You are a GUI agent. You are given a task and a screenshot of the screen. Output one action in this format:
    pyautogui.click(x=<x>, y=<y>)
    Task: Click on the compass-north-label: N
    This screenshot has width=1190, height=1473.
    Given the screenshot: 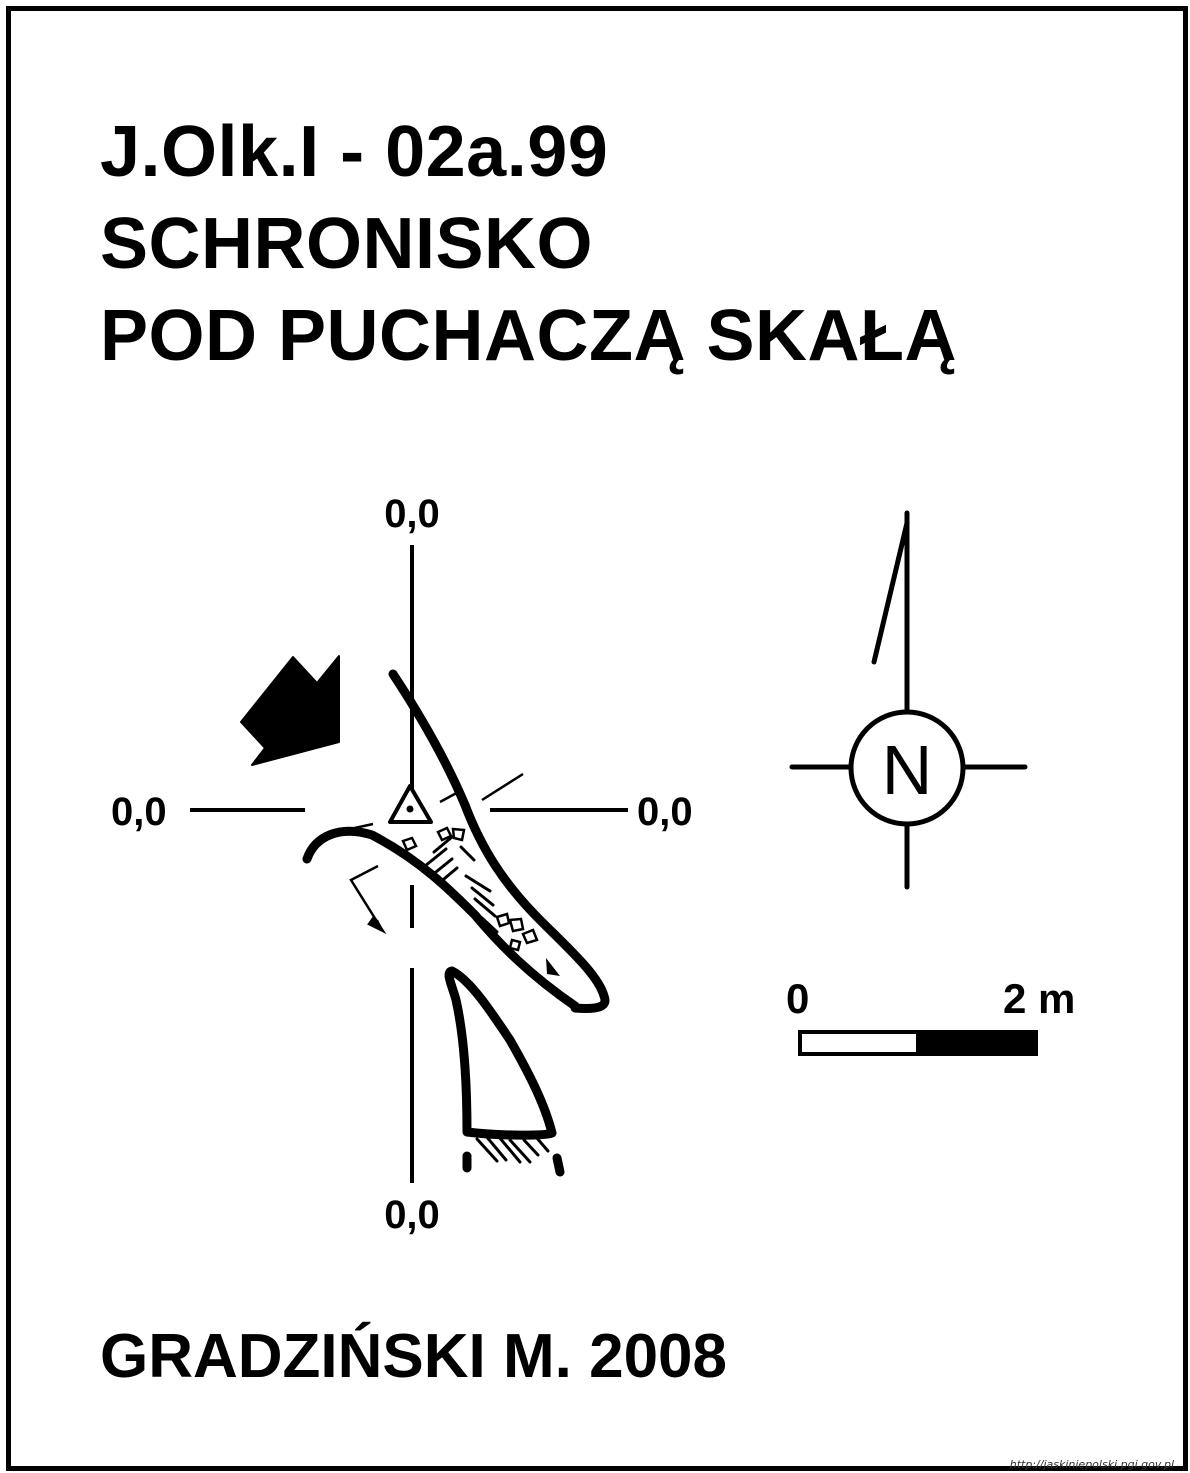 What is the action you would take?
    pyautogui.click(x=907, y=770)
    